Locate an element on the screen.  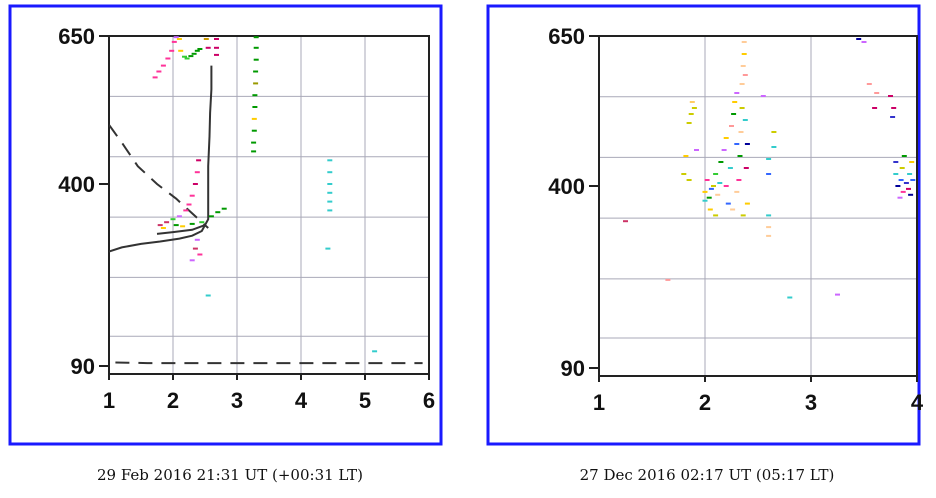
y-tick-label: 90 is located at coordinates (573, 368).